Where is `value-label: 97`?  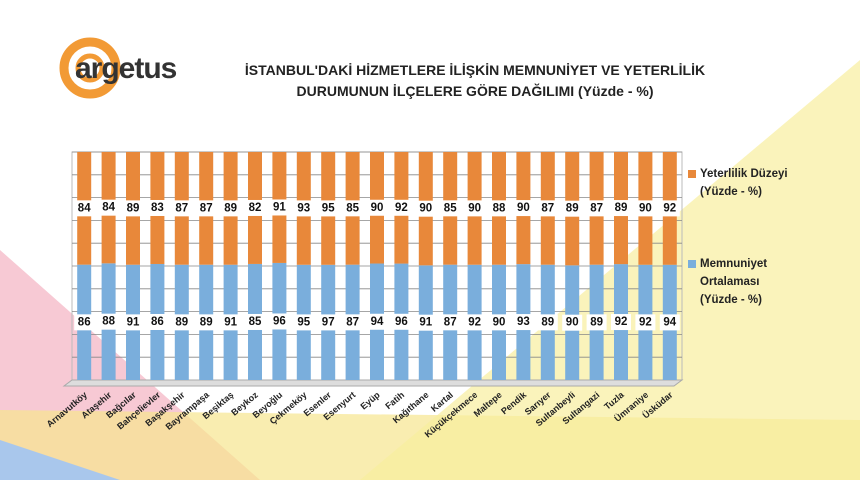 value-label: 97 is located at coordinates (328, 322).